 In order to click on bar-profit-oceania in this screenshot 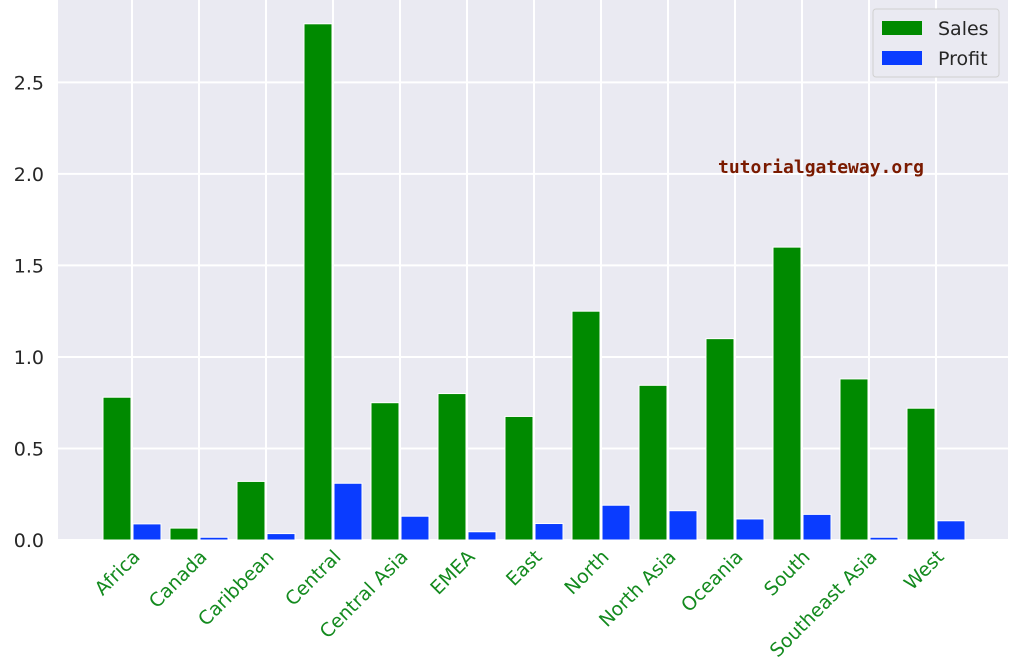, I will do `click(750, 529)`.